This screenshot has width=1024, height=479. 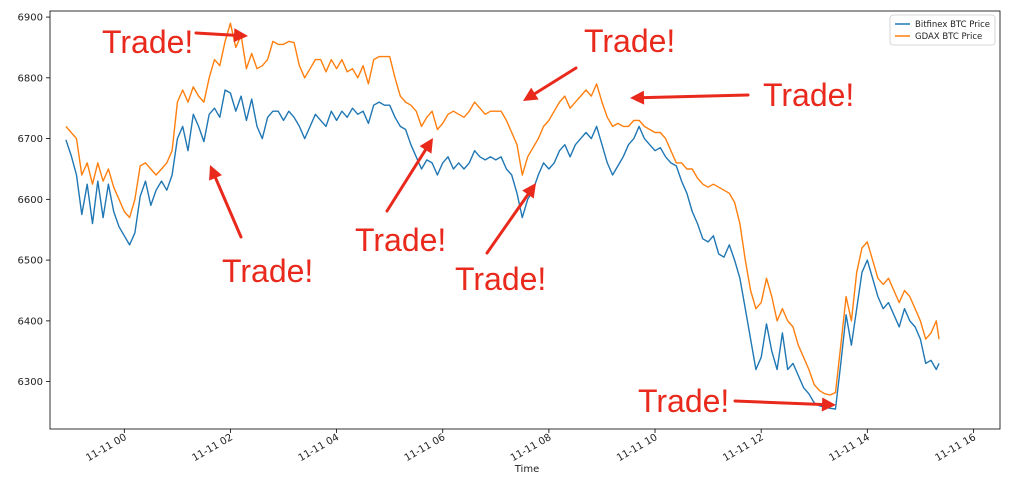 What do you see at coordinates (743, 448) in the screenshot?
I see `x-tick-label: 11-11 12` at bounding box center [743, 448].